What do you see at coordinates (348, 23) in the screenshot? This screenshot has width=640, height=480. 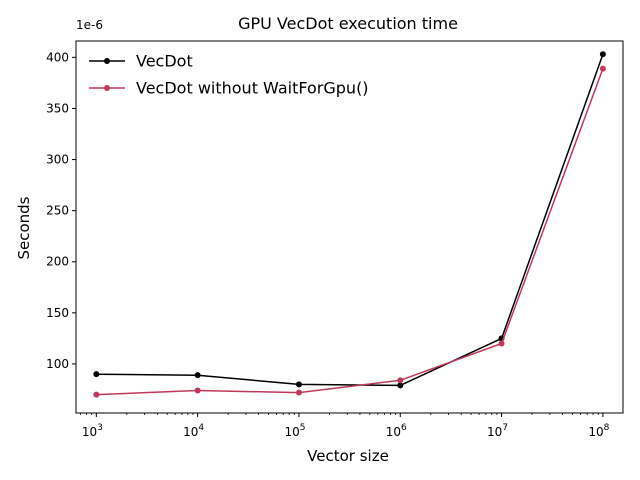 I see `chart-title: GPU VecDot execution time` at bounding box center [348, 23].